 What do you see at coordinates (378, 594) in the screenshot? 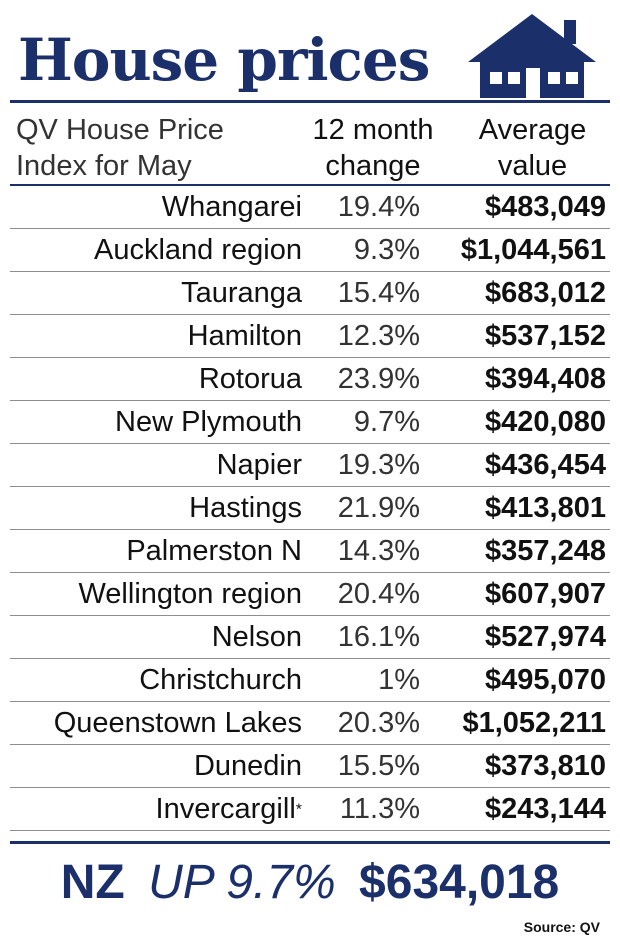
I see `change-cell: 20.4%` at bounding box center [378, 594].